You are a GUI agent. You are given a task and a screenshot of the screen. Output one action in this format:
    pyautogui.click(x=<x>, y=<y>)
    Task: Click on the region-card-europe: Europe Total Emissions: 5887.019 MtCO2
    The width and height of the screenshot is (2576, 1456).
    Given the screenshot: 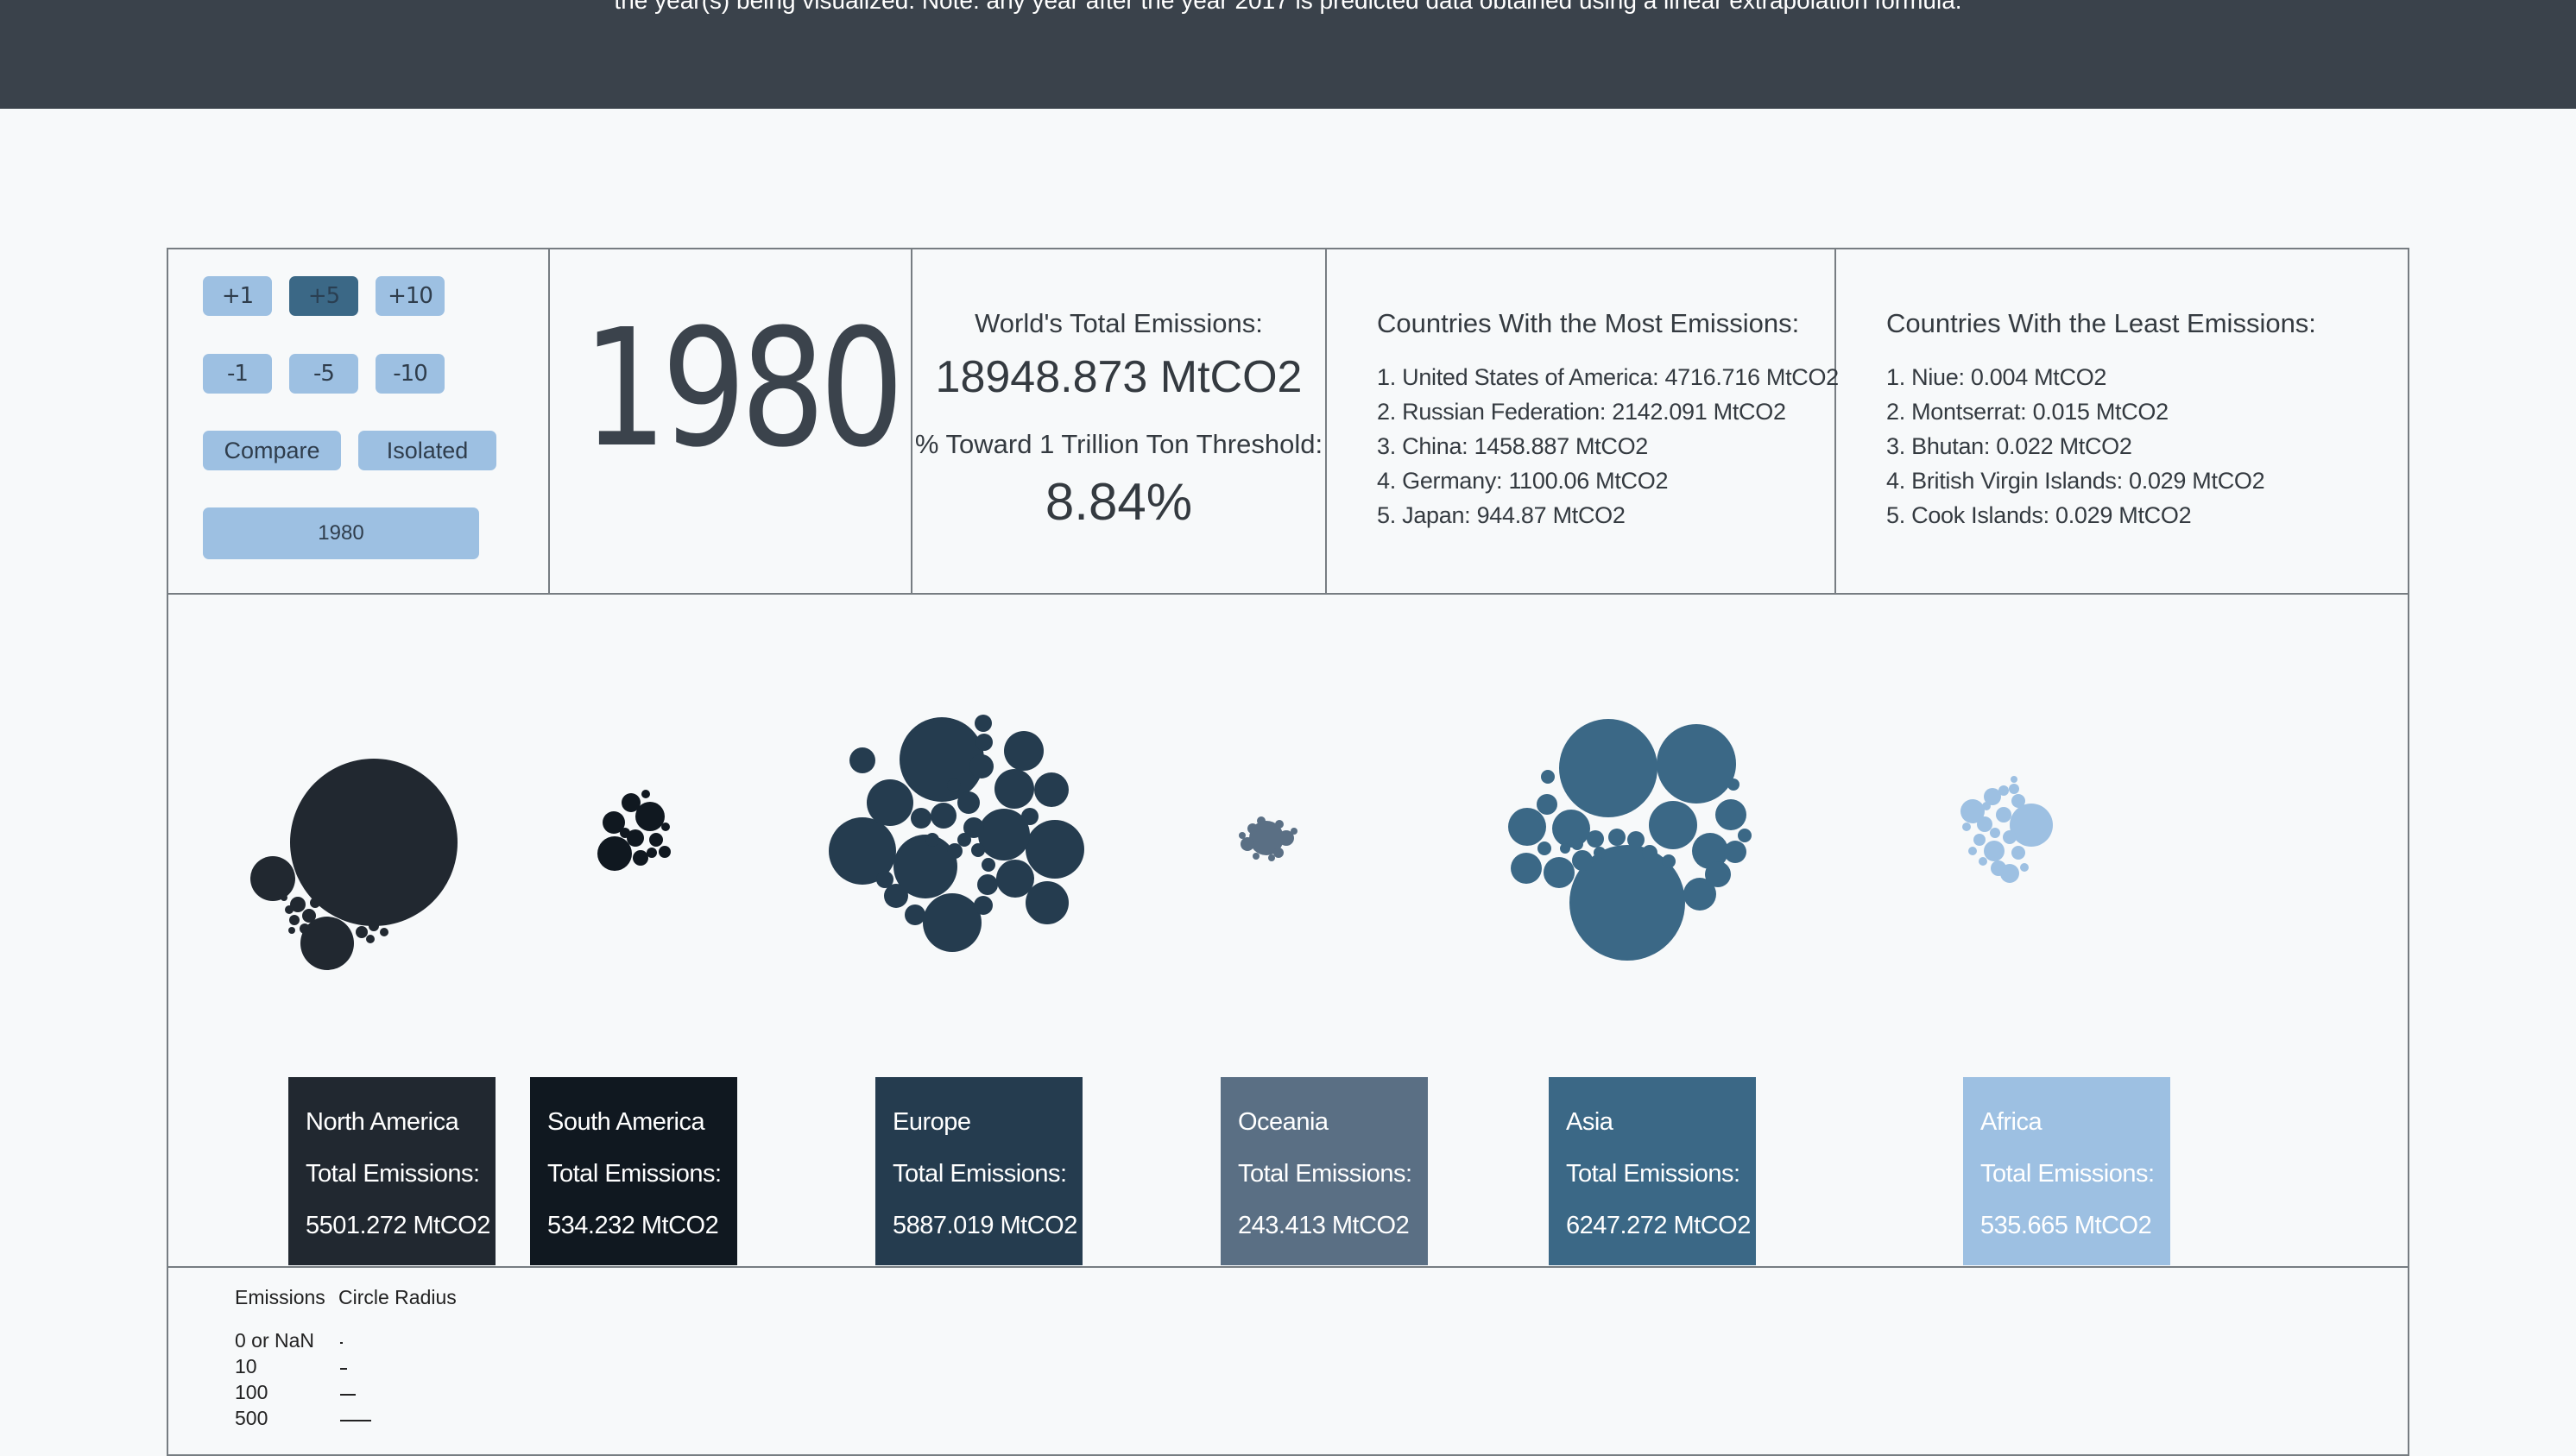 What is the action you would take?
    pyautogui.click(x=979, y=1171)
    